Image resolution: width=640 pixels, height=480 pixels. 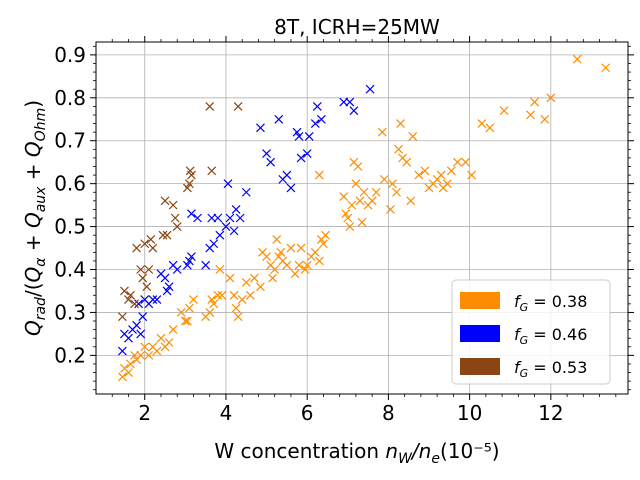 I want to click on y-axis-label-q3: Q, so click(x=33, y=220).